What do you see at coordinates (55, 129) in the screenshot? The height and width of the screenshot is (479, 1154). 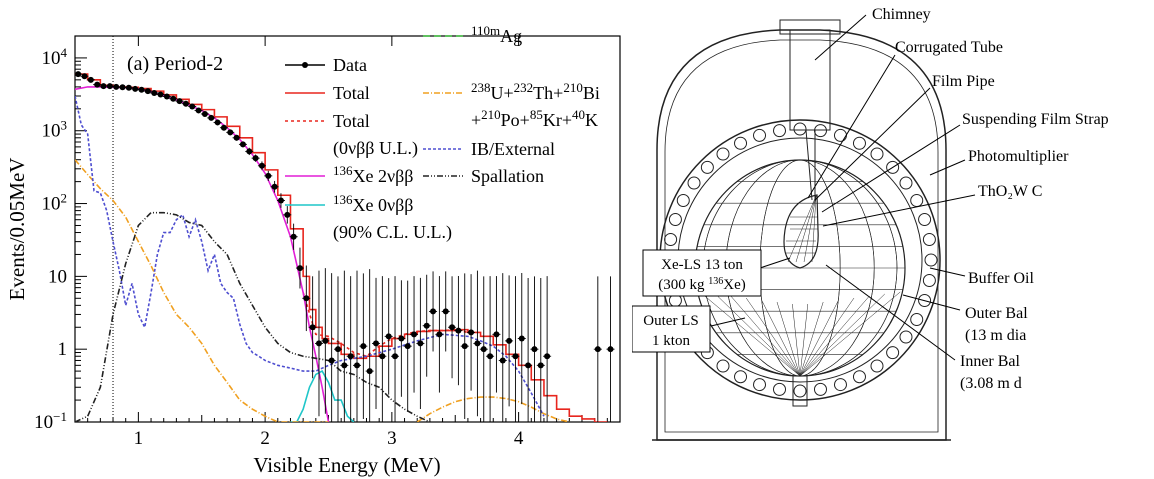 I see `y-tick-label: 10³` at bounding box center [55, 129].